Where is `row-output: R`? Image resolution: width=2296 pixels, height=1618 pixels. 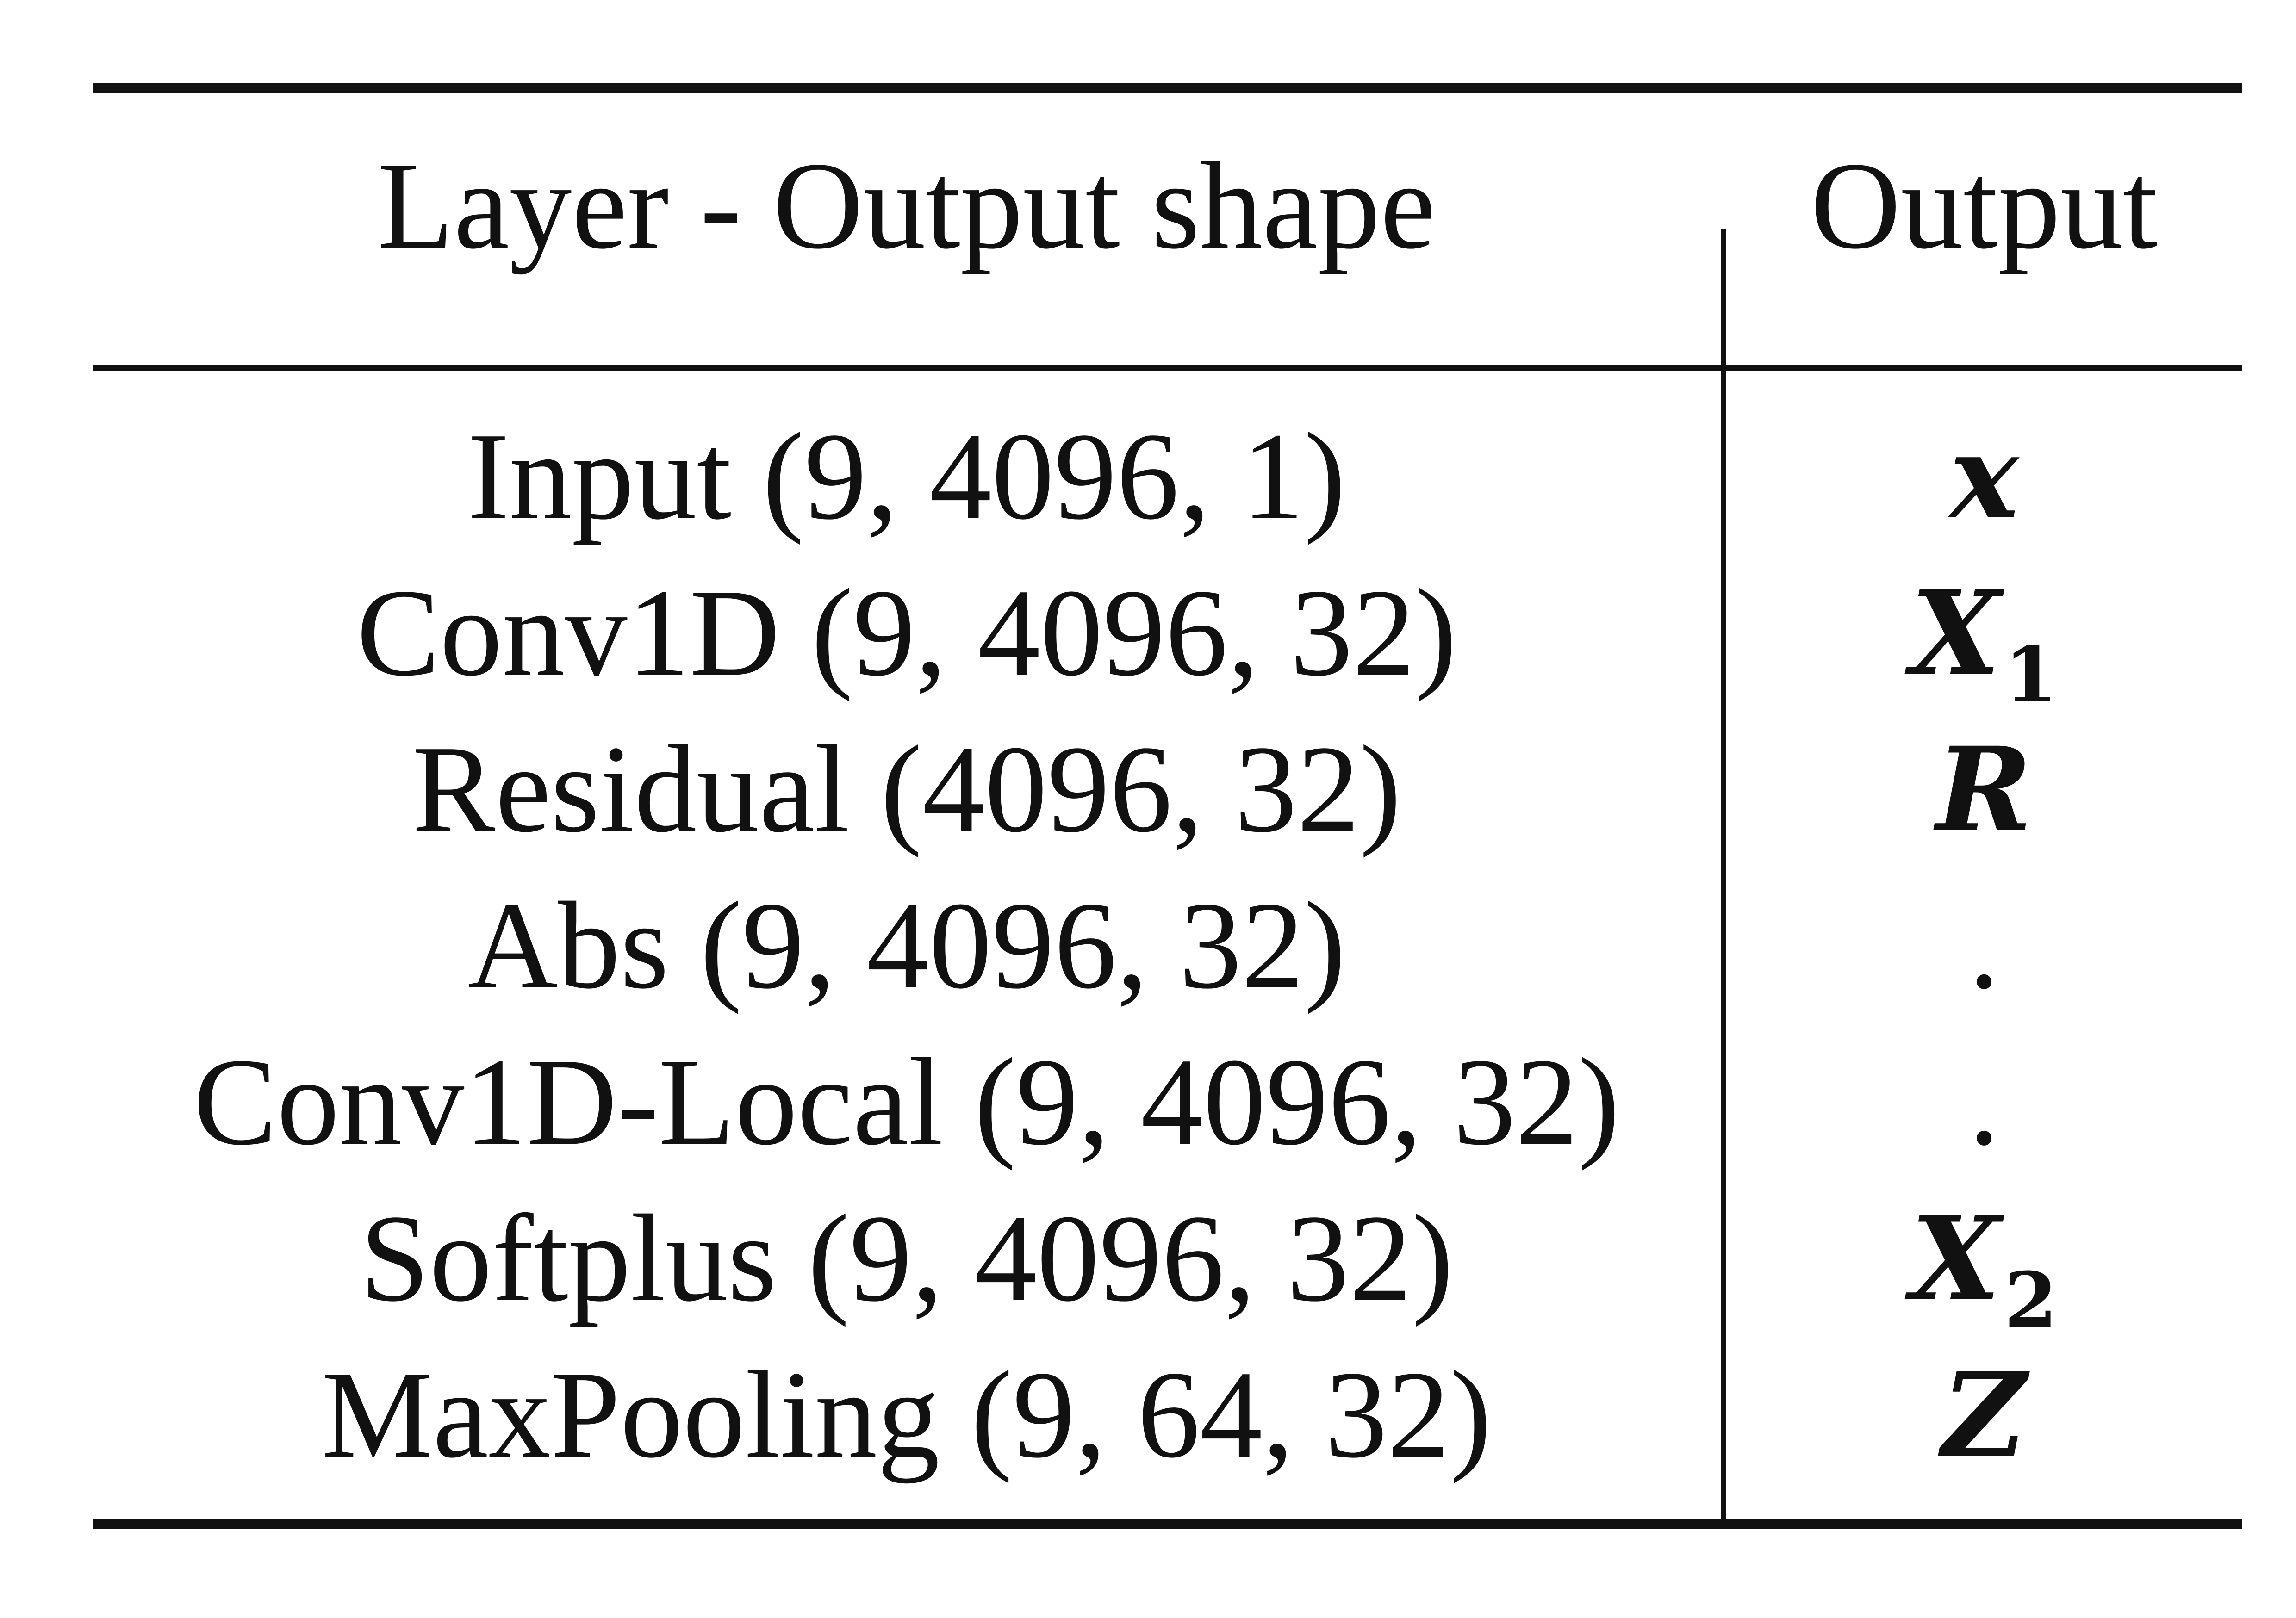
row-output: R is located at coordinates (1984, 789).